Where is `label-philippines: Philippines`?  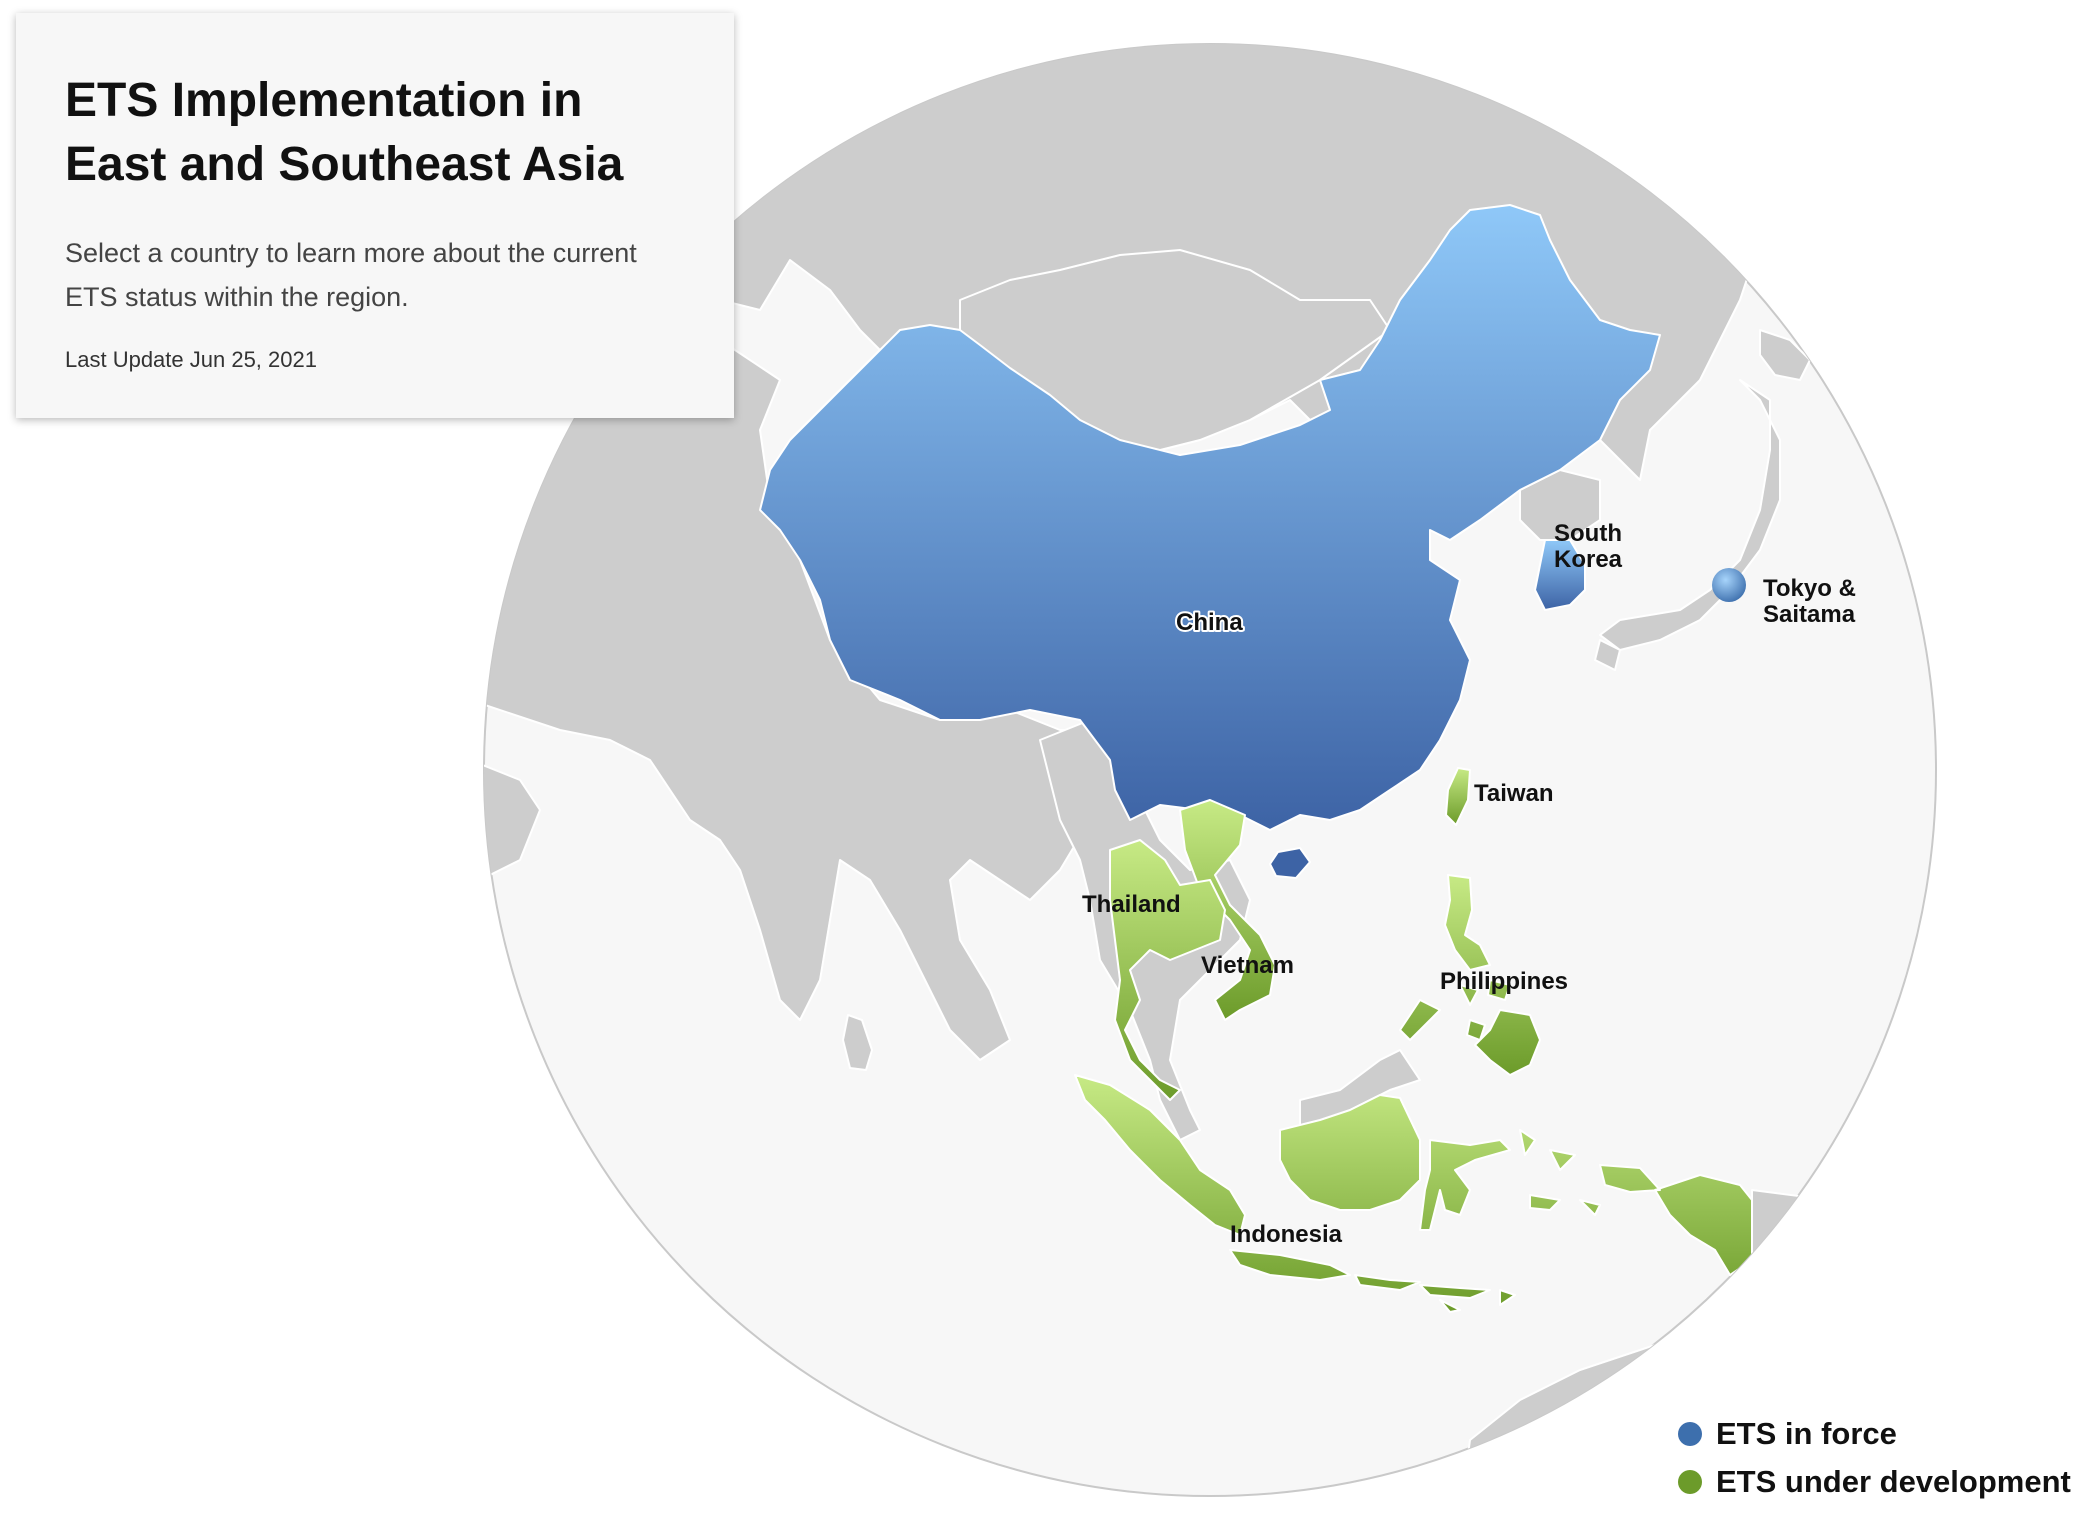 label-philippines: Philippines is located at coordinates (1504, 981).